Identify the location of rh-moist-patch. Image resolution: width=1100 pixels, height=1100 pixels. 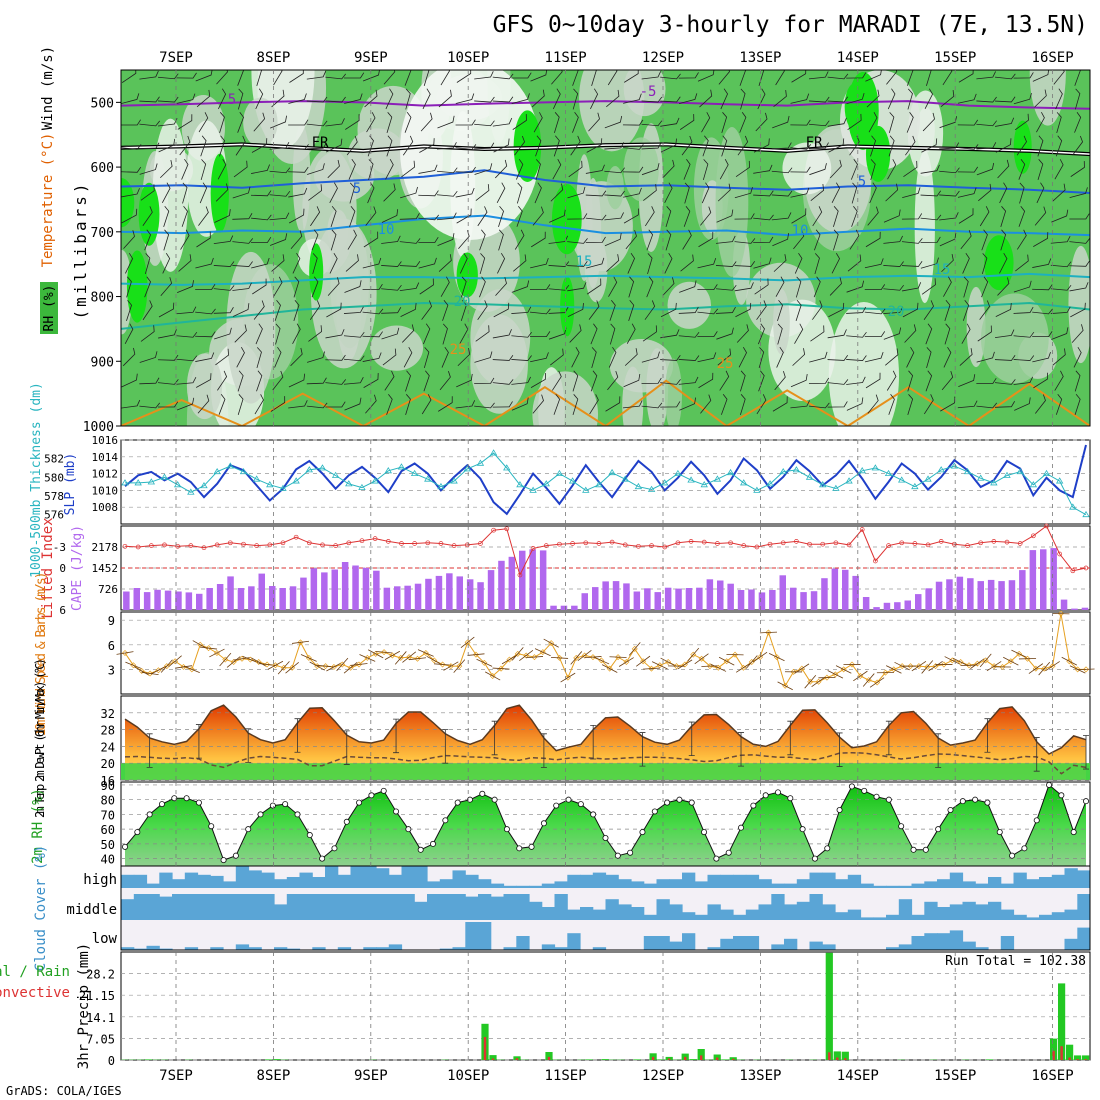
(137, 286).